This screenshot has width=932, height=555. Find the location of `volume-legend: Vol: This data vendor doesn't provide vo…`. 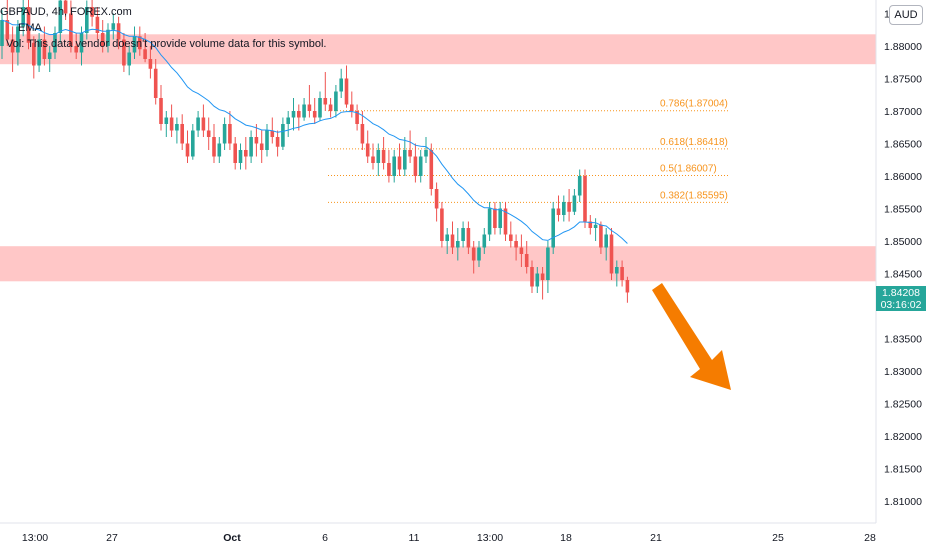

volume-legend: Vol: This data vendor doesn't provide vo… is located at coordinates (166, 44).